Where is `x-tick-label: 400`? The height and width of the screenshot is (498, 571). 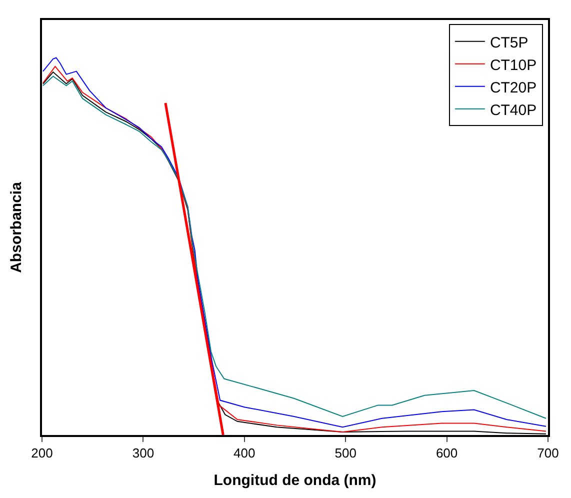
x-tick-label: 400 is located at coordinates (245, 452).